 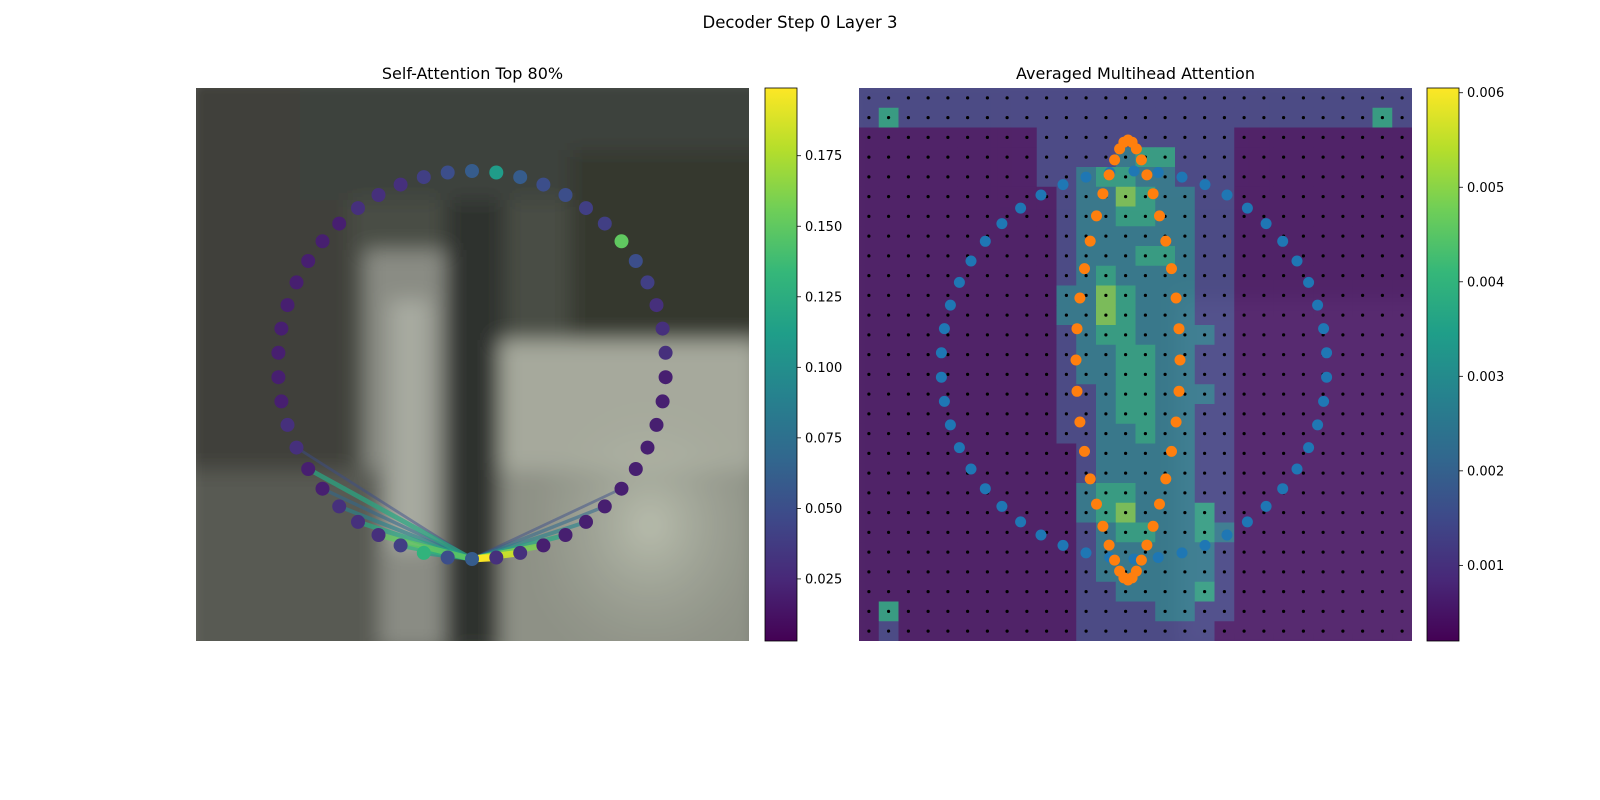 What do you see at coordinates (803, 364) in the screenshot?
I see `left-colorbar: 0.025 0.050 0.075 0.100 0.125 0.150 0.175` at bounding box center [803, 364].